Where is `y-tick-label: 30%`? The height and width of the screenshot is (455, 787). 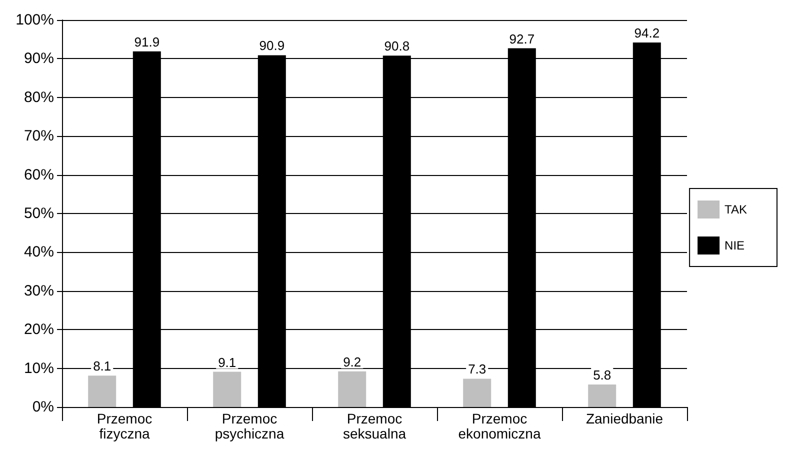
y-tick-label: 30% is located at coordinates (39, 291).